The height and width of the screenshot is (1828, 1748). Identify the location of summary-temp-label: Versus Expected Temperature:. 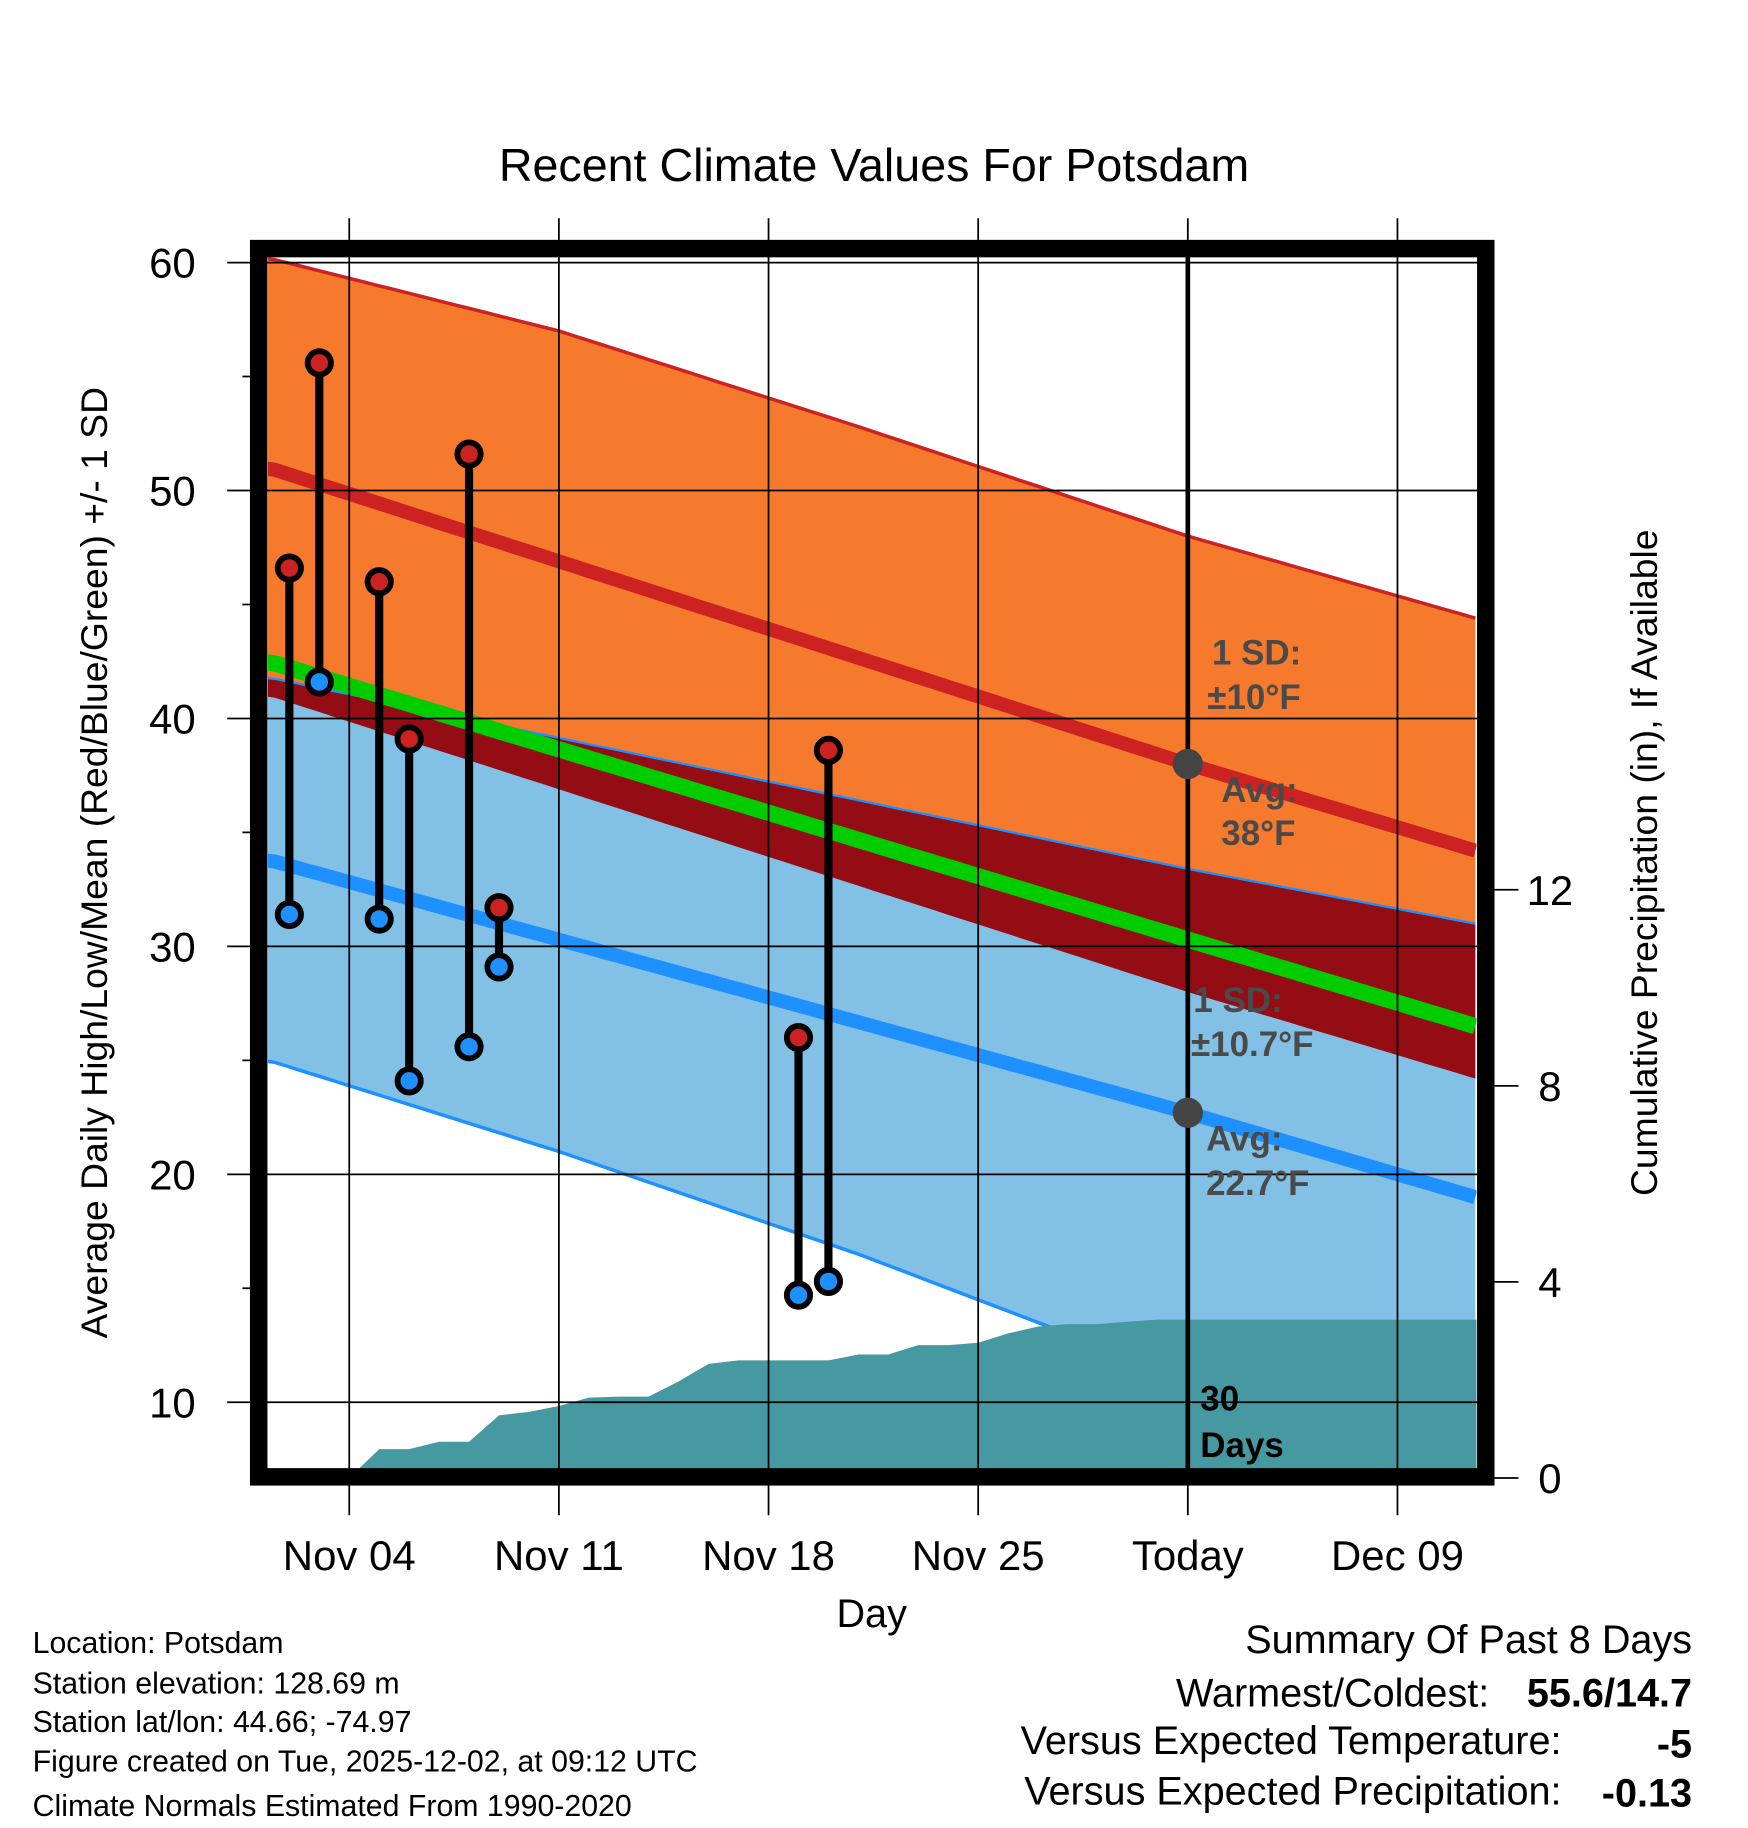
(1291, 1741).